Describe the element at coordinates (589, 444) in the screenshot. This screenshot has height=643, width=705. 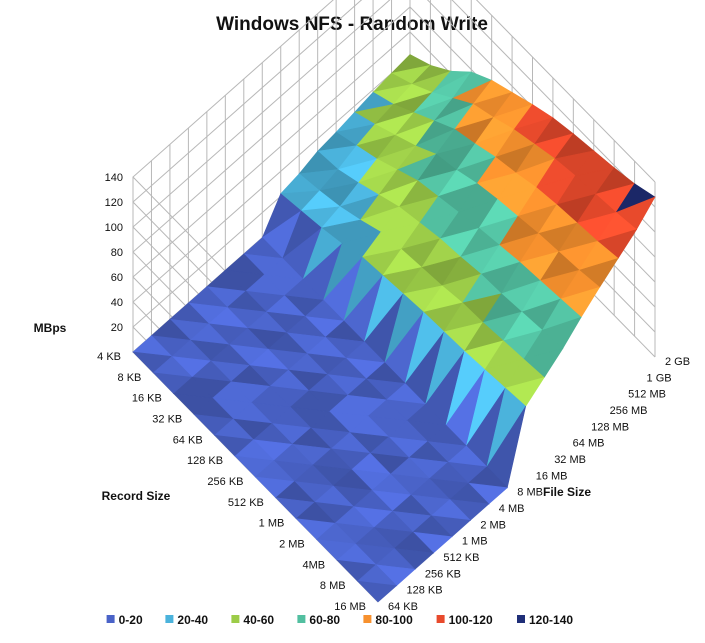
I see `file-size-tick-label: 64 MB` at that location.